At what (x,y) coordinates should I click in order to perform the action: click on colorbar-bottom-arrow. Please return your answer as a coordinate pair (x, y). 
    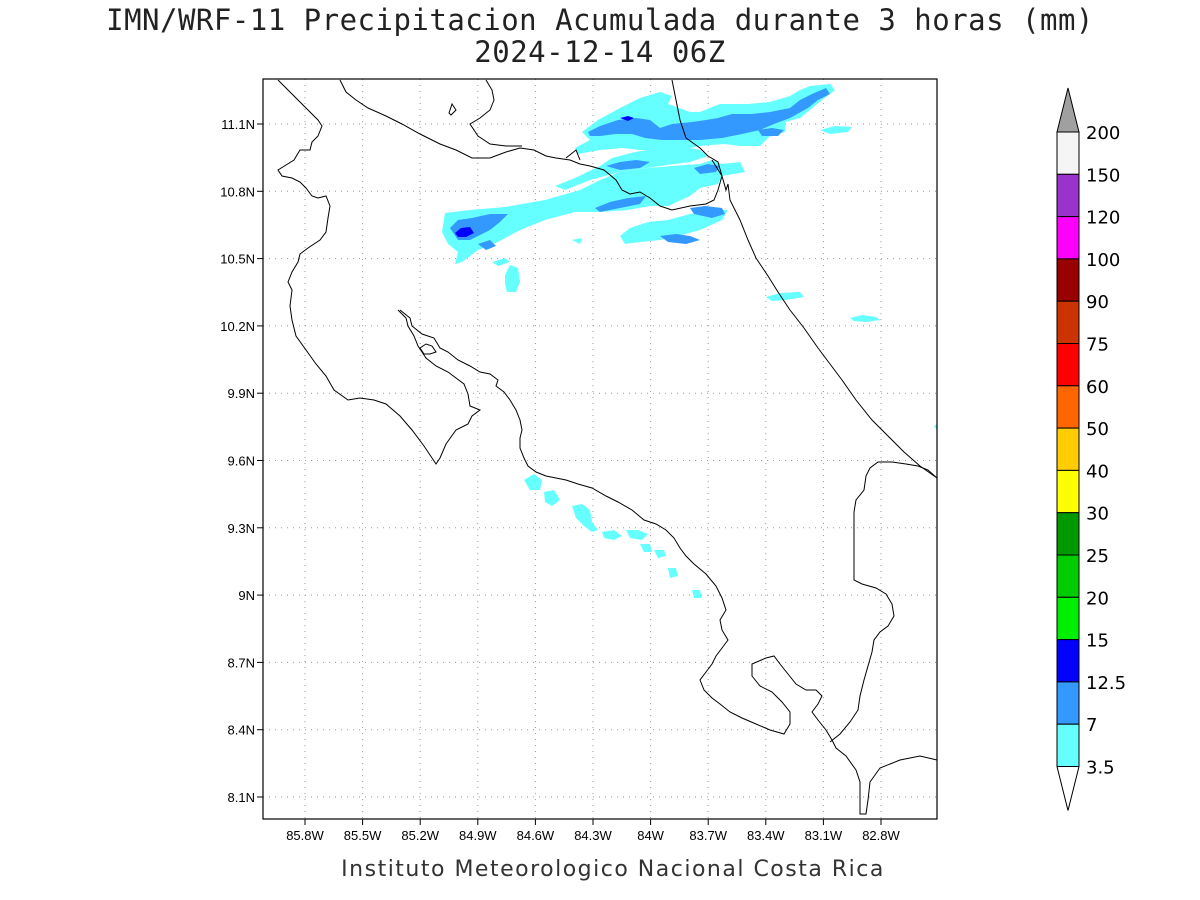
    Looking at the image, I should click on (1068, 788).